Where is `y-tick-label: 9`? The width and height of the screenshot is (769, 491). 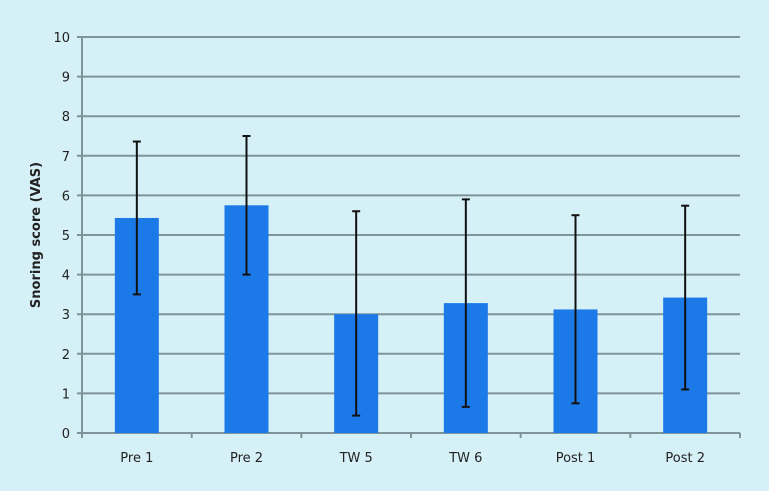
y-tick-label: 9 is located at coordinates (66, 78).